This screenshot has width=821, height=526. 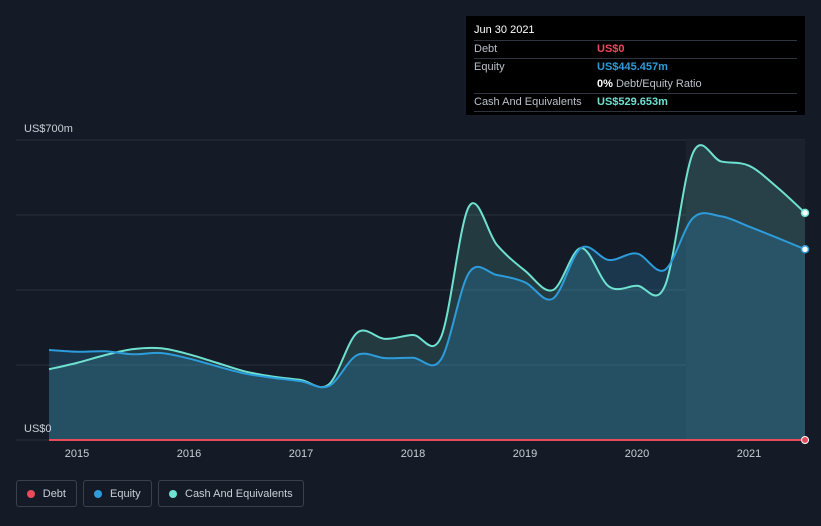 What do you see at coordinates (31, 493) in the screenshot?
I see `debt-legend-dot-icon` at bounding box center [31, 493].